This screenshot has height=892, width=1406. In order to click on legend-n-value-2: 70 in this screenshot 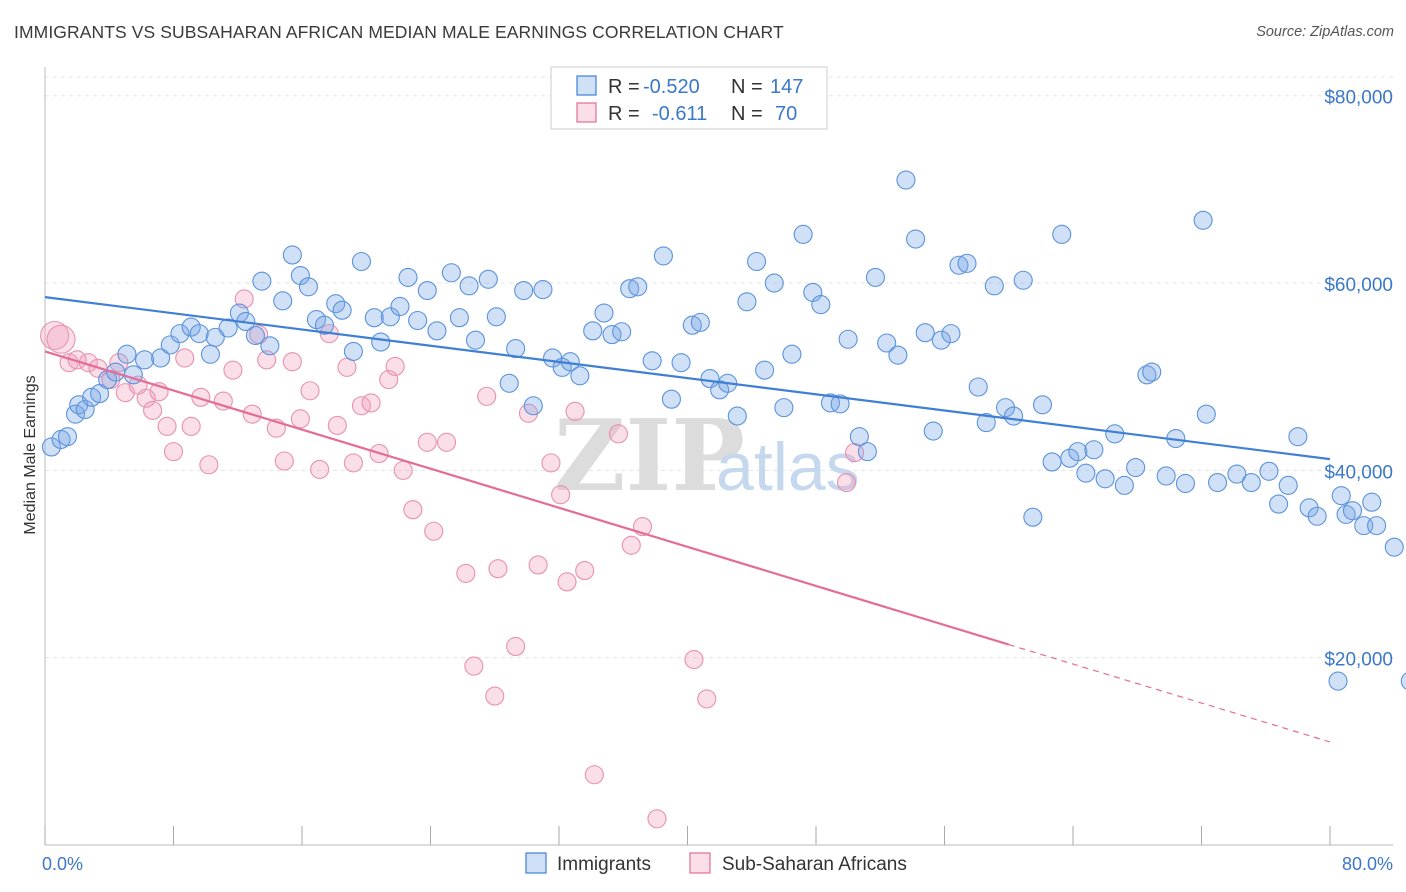, I will do `click(786, 114)`.